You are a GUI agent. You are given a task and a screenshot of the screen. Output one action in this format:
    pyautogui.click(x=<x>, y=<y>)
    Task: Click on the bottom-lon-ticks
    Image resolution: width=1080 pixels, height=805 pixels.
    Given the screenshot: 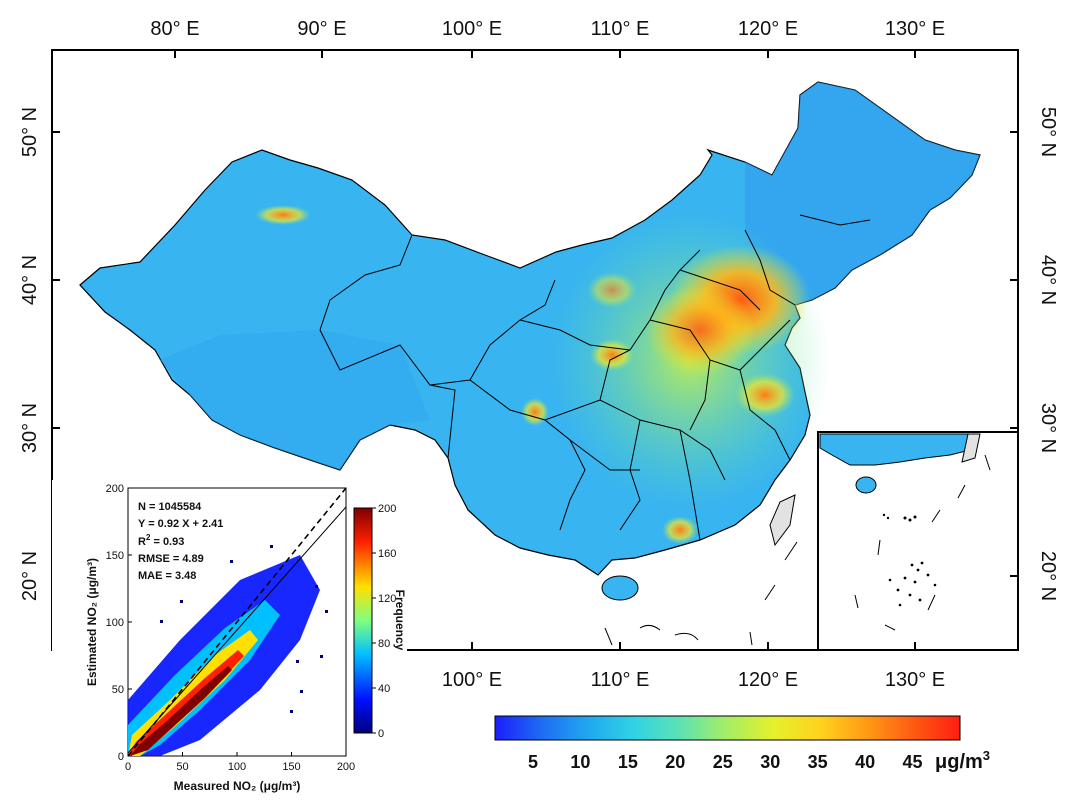 What is the action you would take?
    pyautogui.click(x=693, y=646)
    